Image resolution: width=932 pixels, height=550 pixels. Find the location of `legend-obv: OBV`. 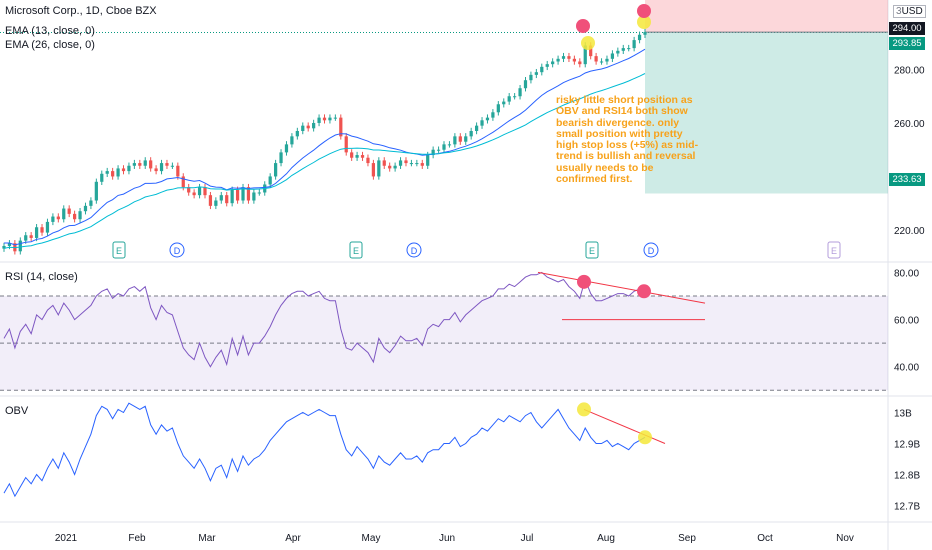

legend-obv: OBV is located at coordinates (17, 411).